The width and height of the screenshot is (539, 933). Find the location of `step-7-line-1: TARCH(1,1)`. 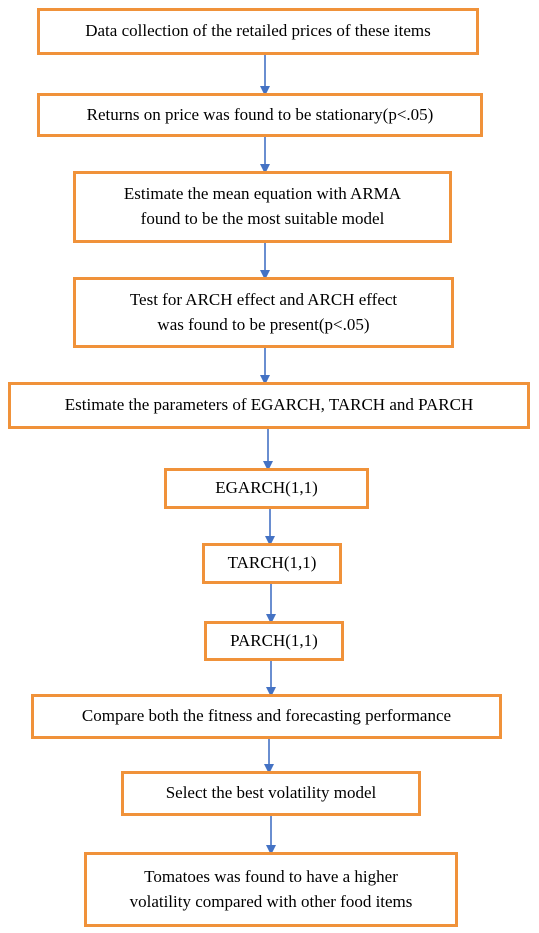

step-7-line-1: TARCH(1,1) is located at coordinates (272, 563).